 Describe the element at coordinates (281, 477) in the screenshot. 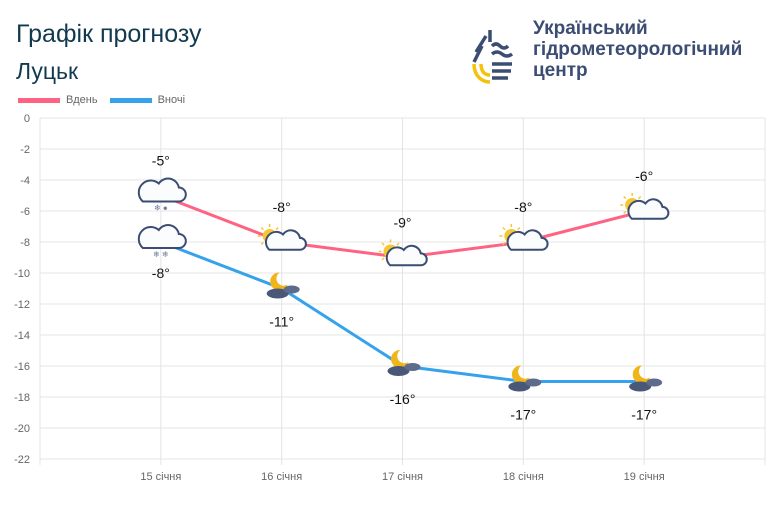

I see `x-tick-label: 16 січня` at that location.